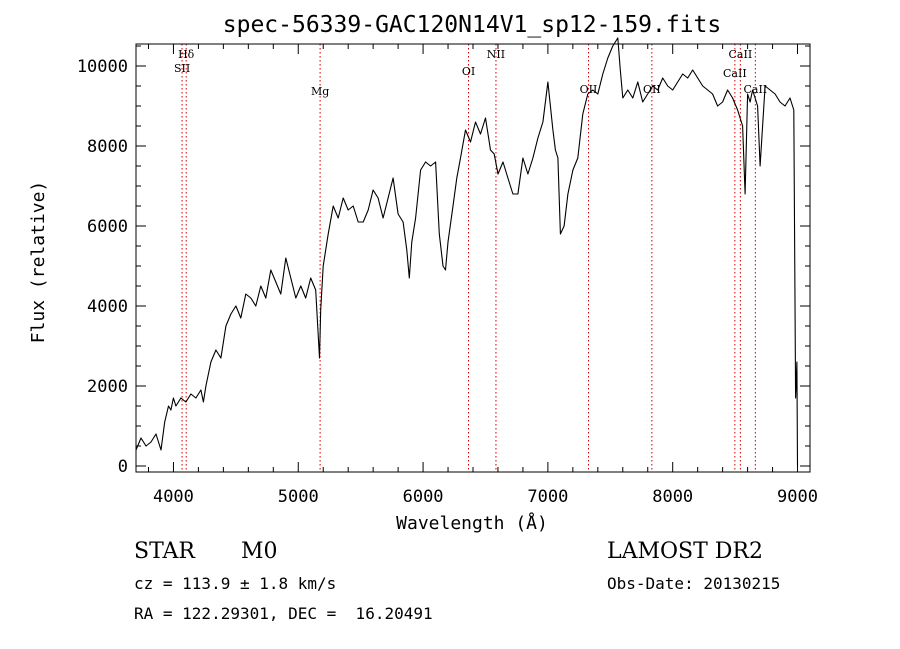 This screenshot has height=649, width=900. I want to click on line-marker-label-6: OII, so click(652, 89).